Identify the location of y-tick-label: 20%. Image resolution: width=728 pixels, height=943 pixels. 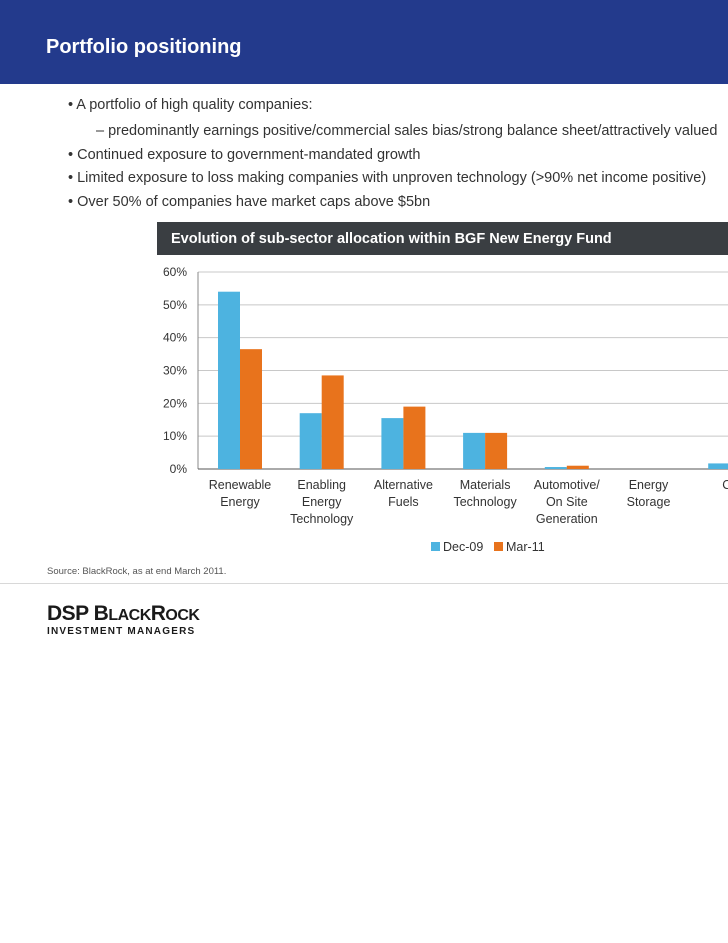
(175, 403).